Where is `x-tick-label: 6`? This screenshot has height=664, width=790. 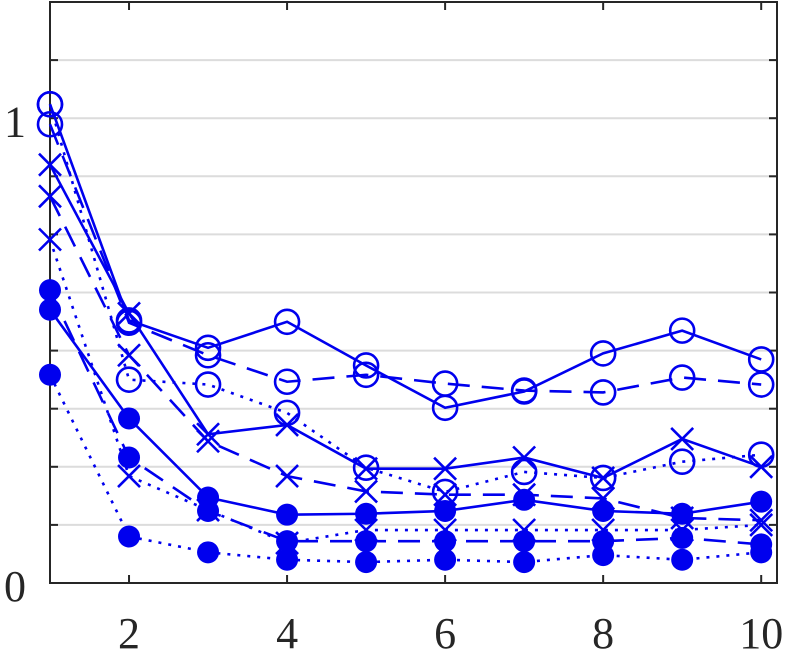
x-tick-label: 6 is located at coordinates (445, 633).